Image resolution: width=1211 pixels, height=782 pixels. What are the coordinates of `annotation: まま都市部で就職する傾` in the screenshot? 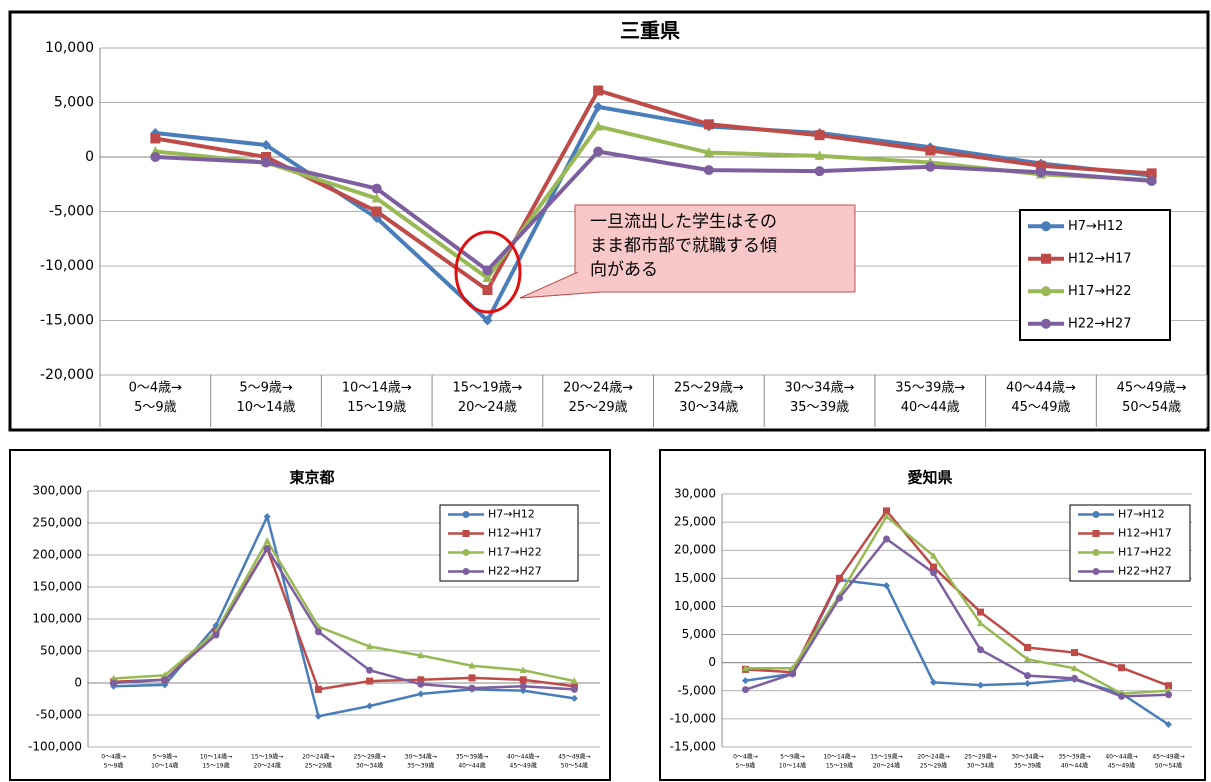 It's located at (683, 246).